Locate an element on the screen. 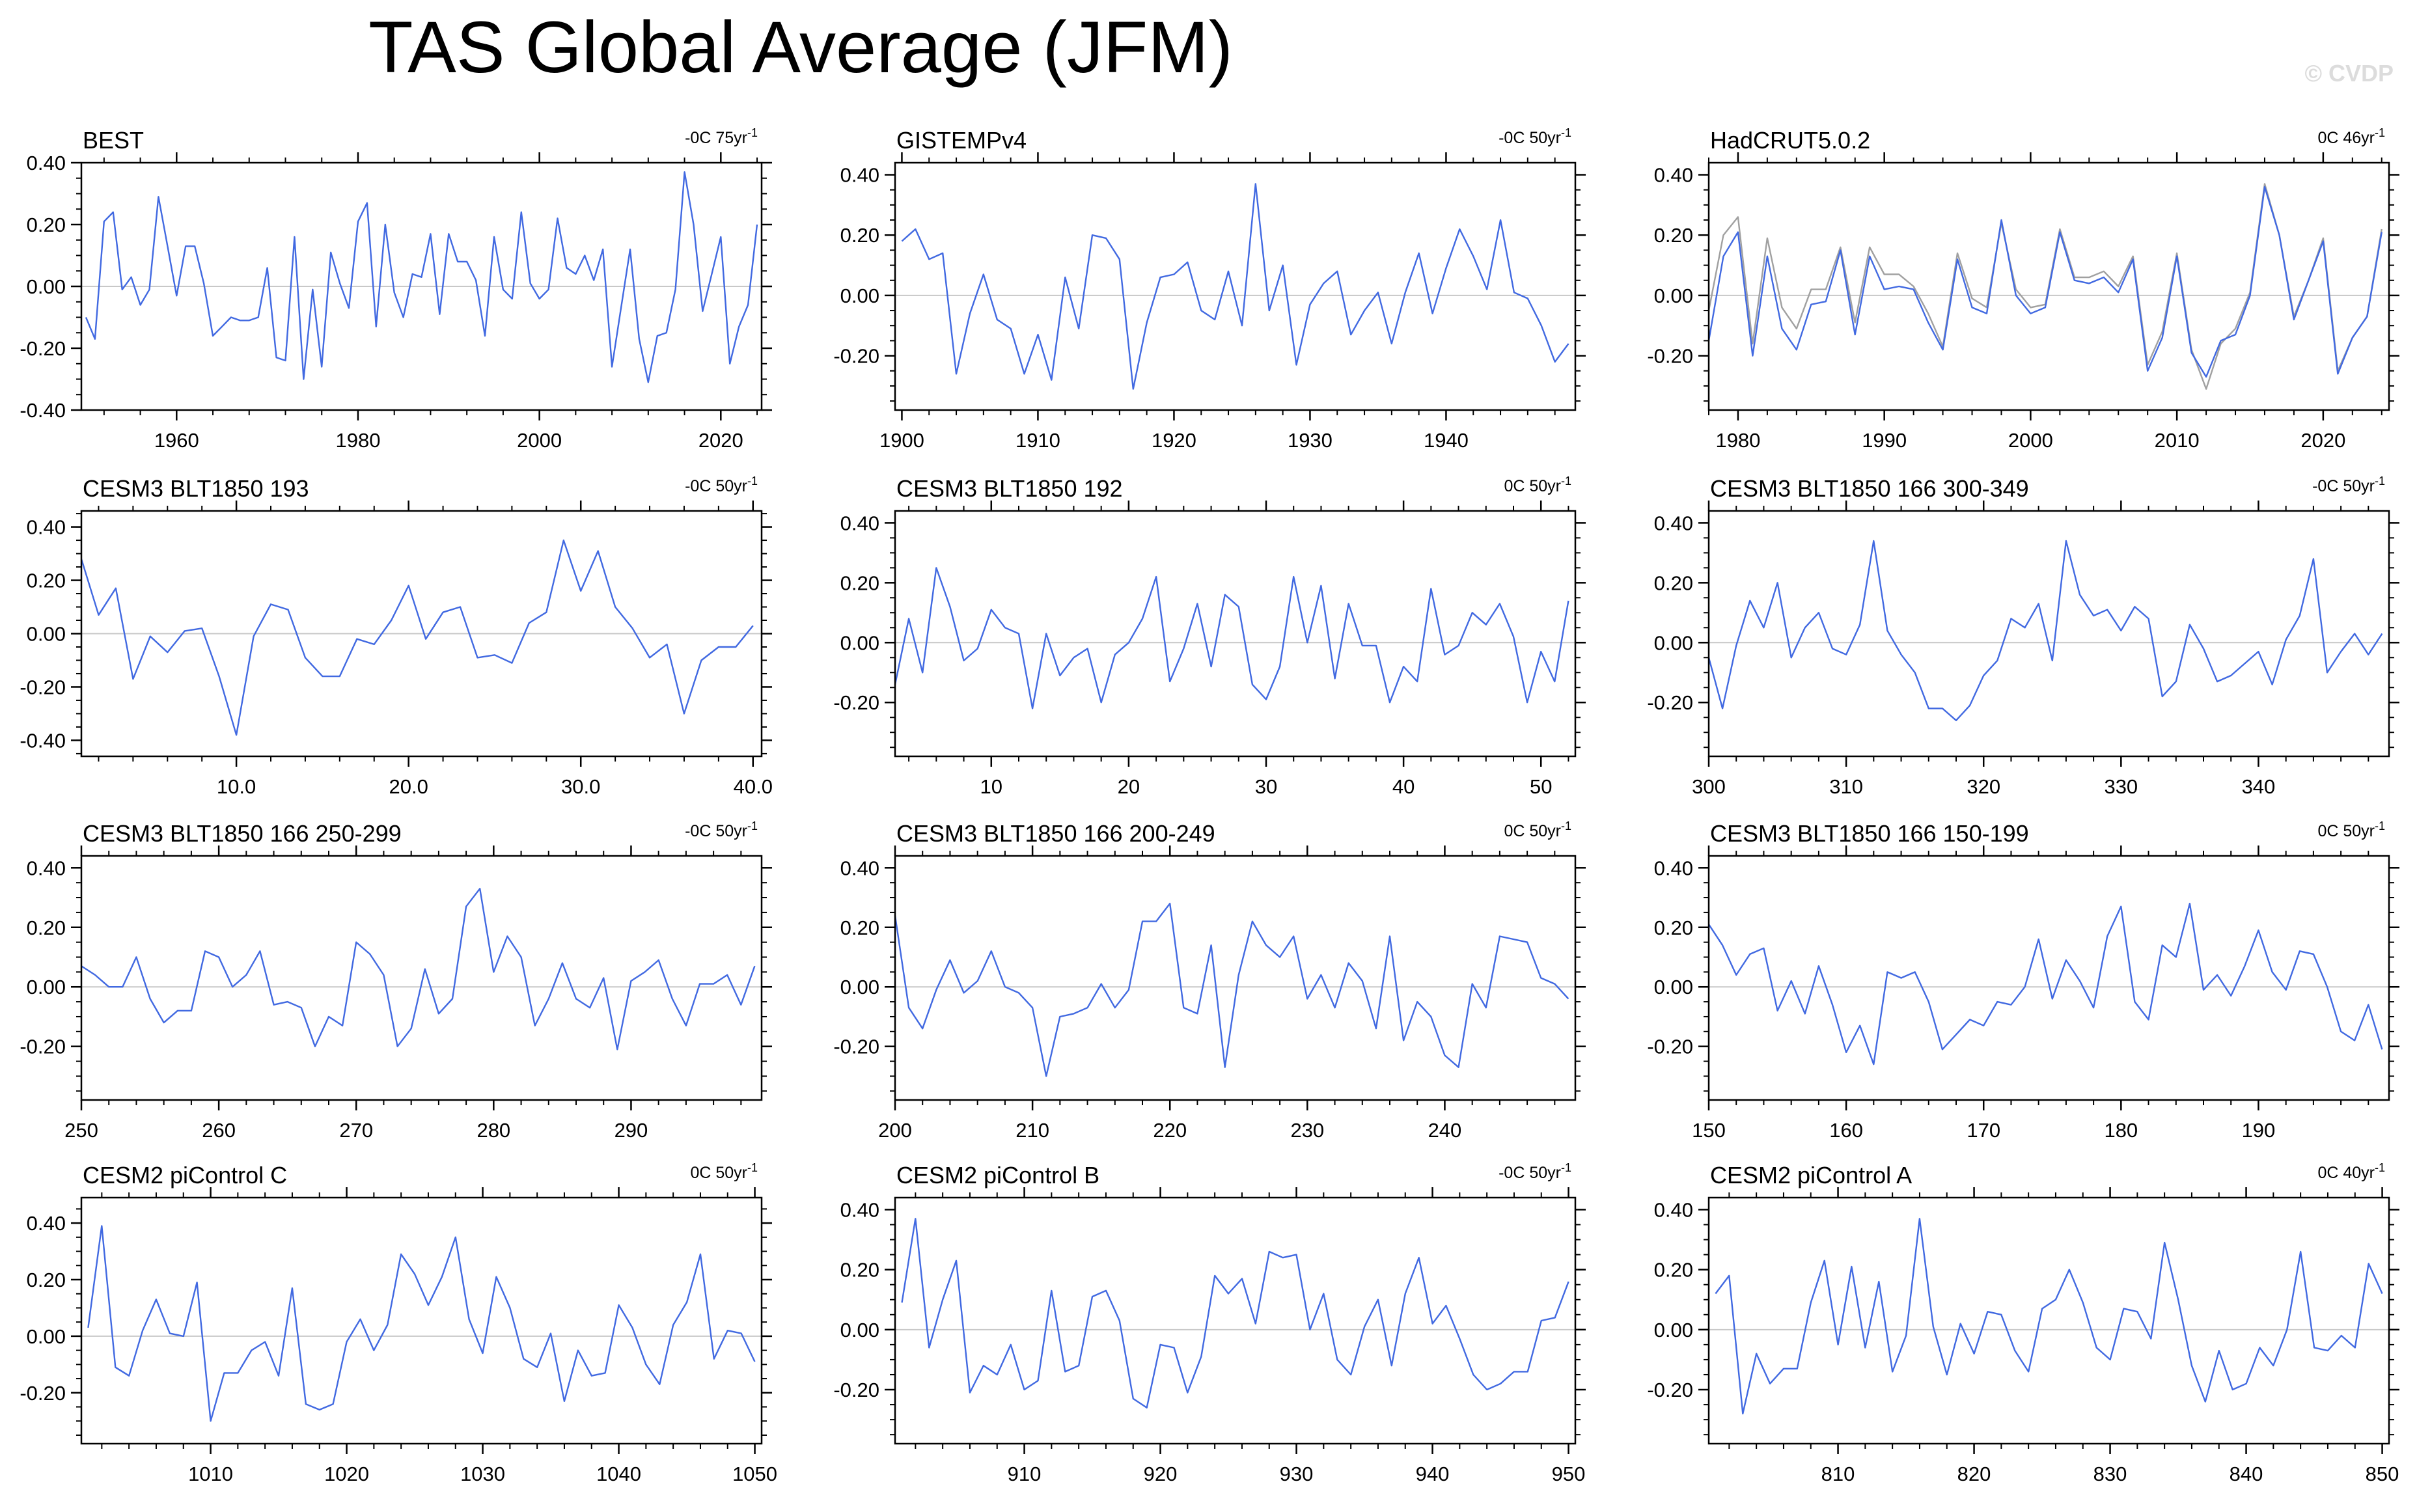  x-tick-label: 150 is located at coordinates (1709, 1130).